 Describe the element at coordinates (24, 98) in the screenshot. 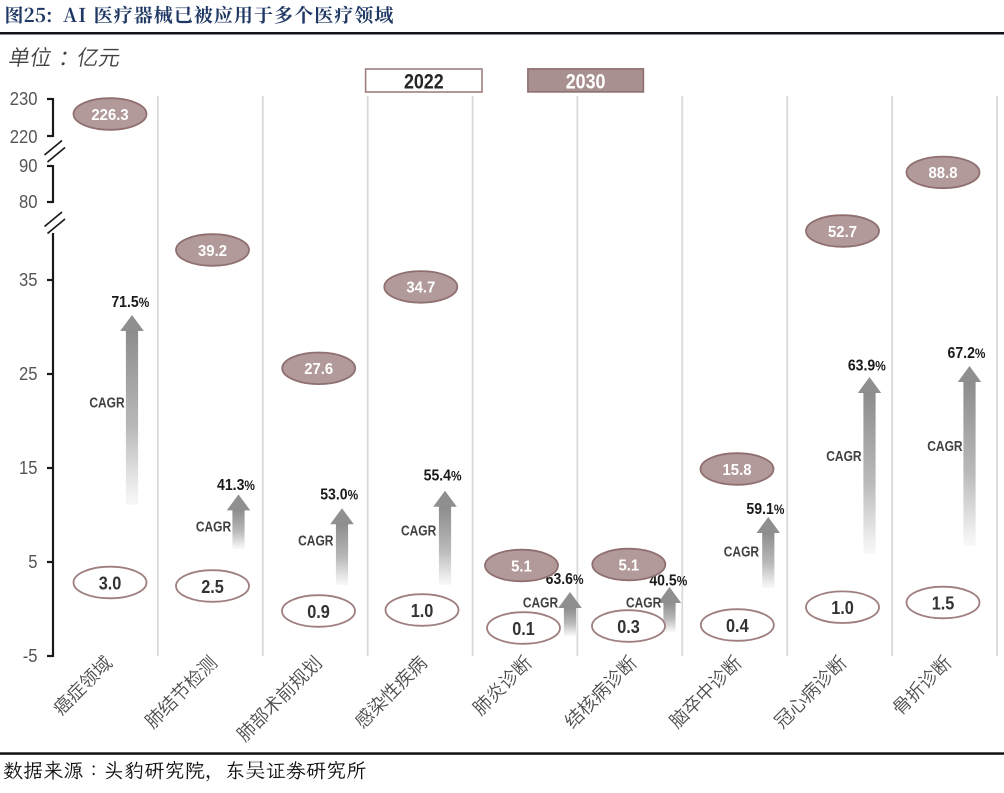

I see `svg-text: 230` at that location.